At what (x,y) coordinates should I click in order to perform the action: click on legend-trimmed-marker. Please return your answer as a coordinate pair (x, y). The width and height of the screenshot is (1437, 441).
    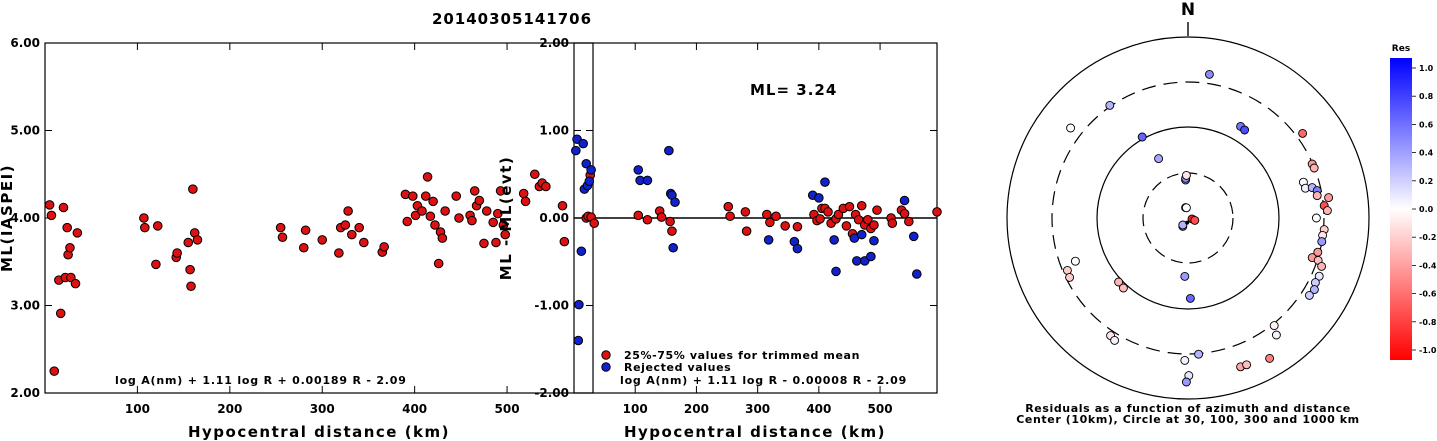
    Looking at the image, I should click on (606, 355).